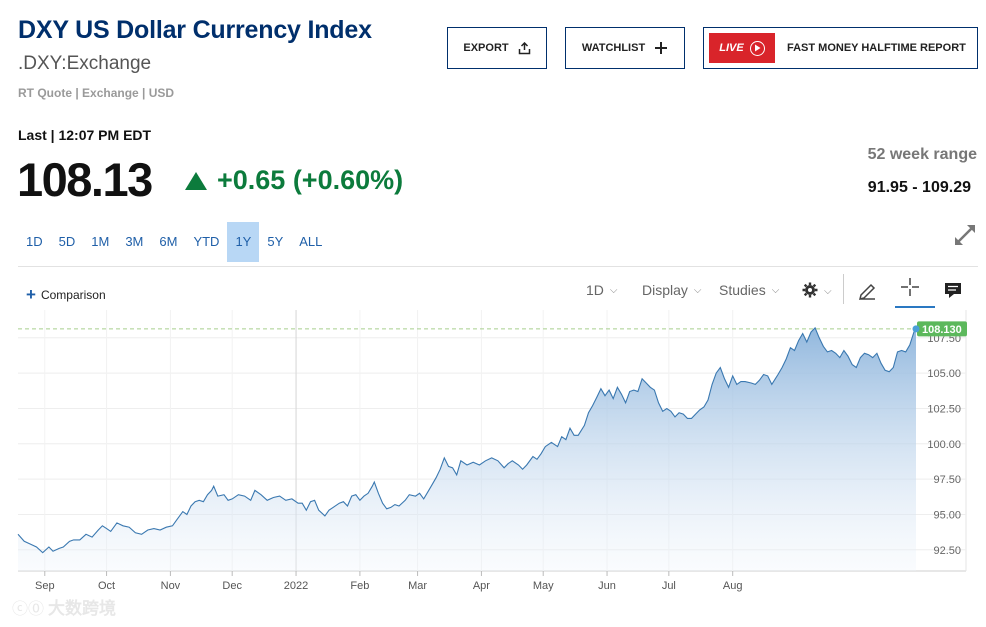  What do you see at coordinates (168, 241) in the screenshot?
I see `range-tab-6m: 6M` at bounding box center [168, 241].